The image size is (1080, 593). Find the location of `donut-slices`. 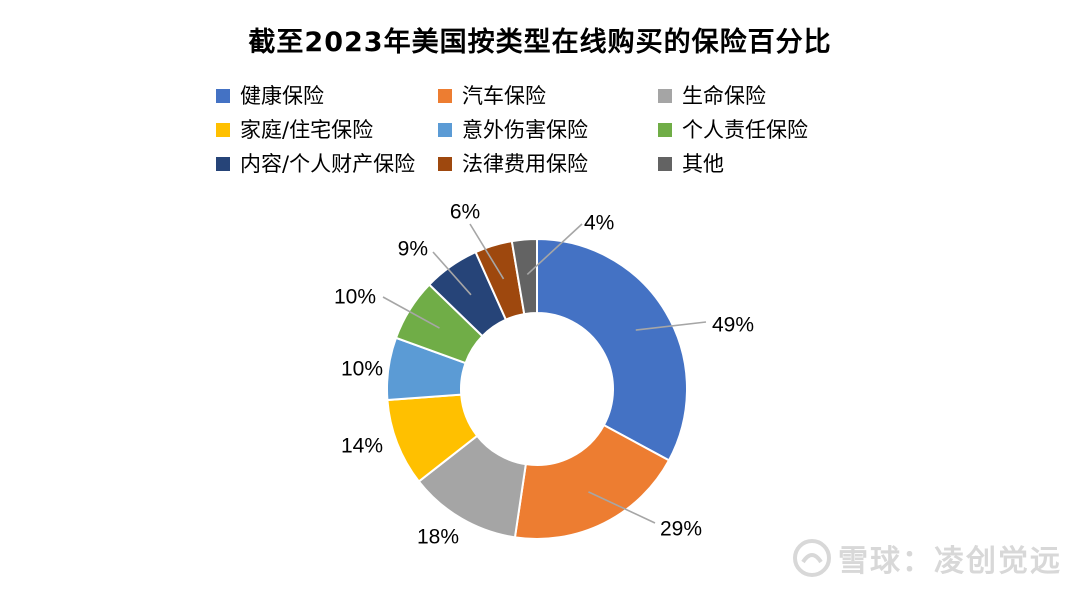

donut-slices is located at coordinates (537, 388).